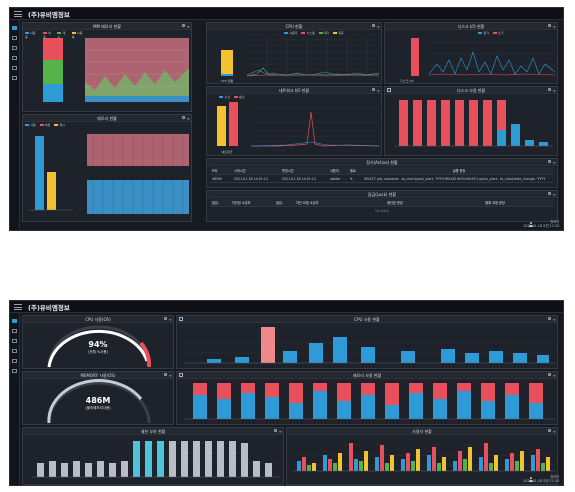 This screenshot has height=492, width=575. I want to click on net-bar-send, so click(233, 124).